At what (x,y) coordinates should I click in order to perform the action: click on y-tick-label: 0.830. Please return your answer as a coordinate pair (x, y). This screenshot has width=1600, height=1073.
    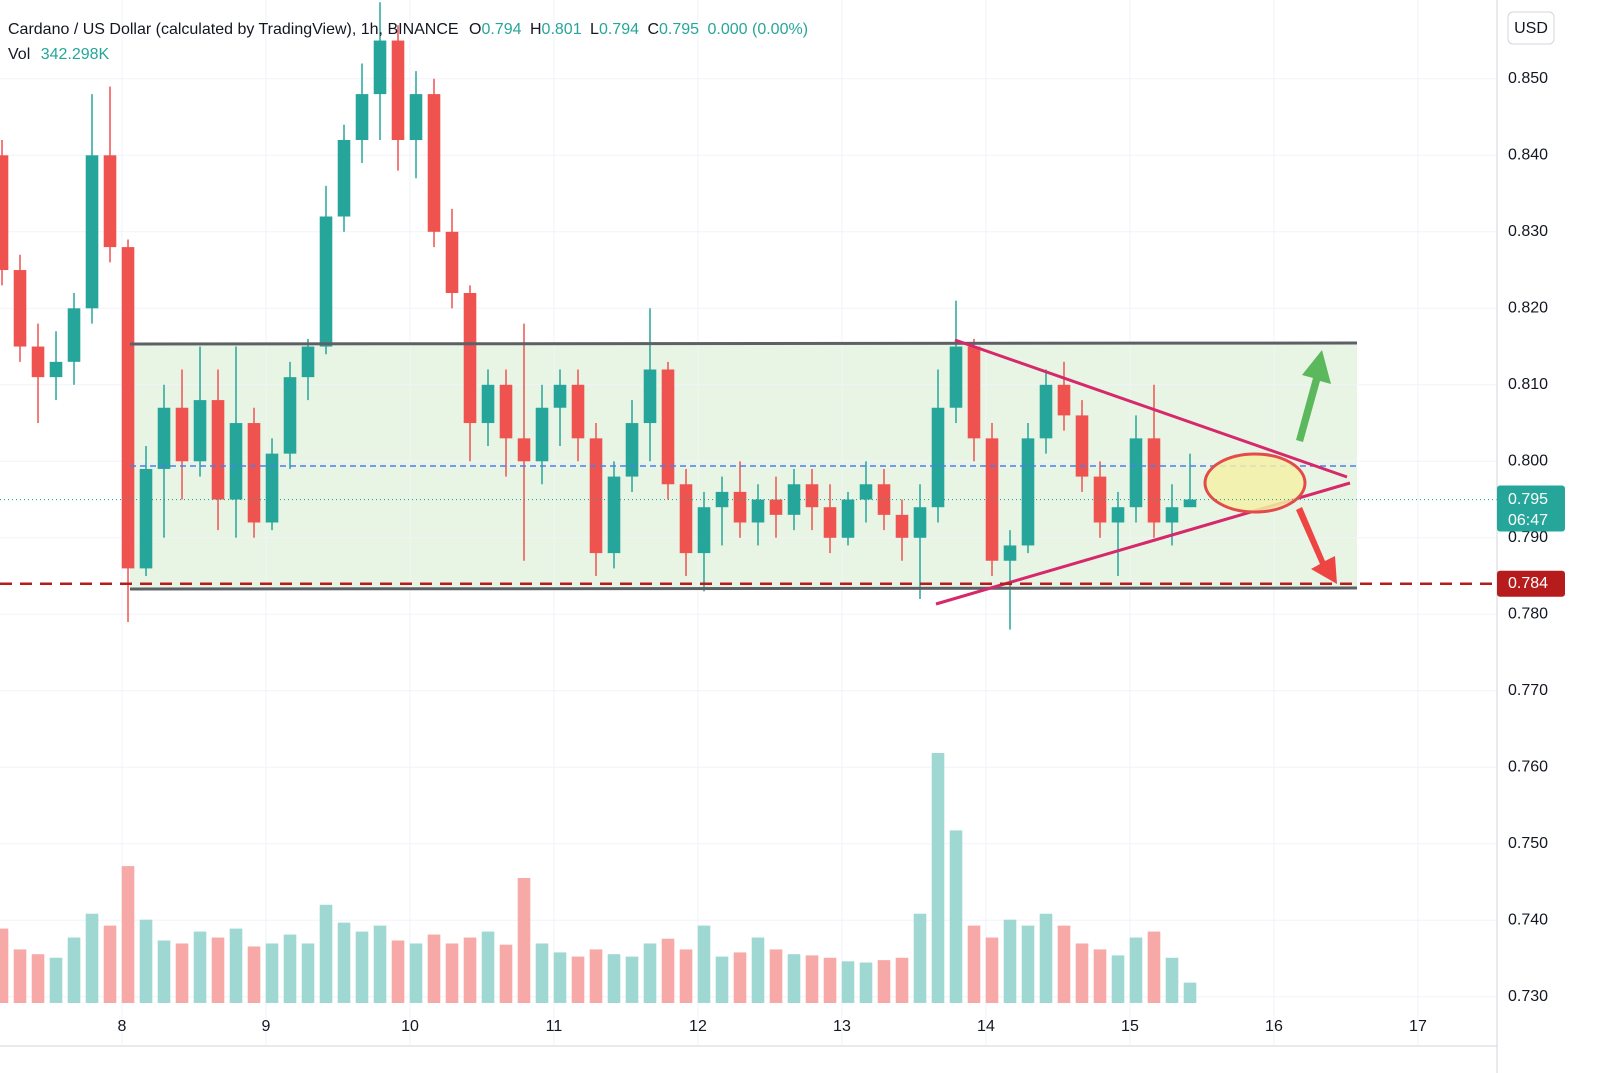
    Looking at the image, I should click on (1528, 231).